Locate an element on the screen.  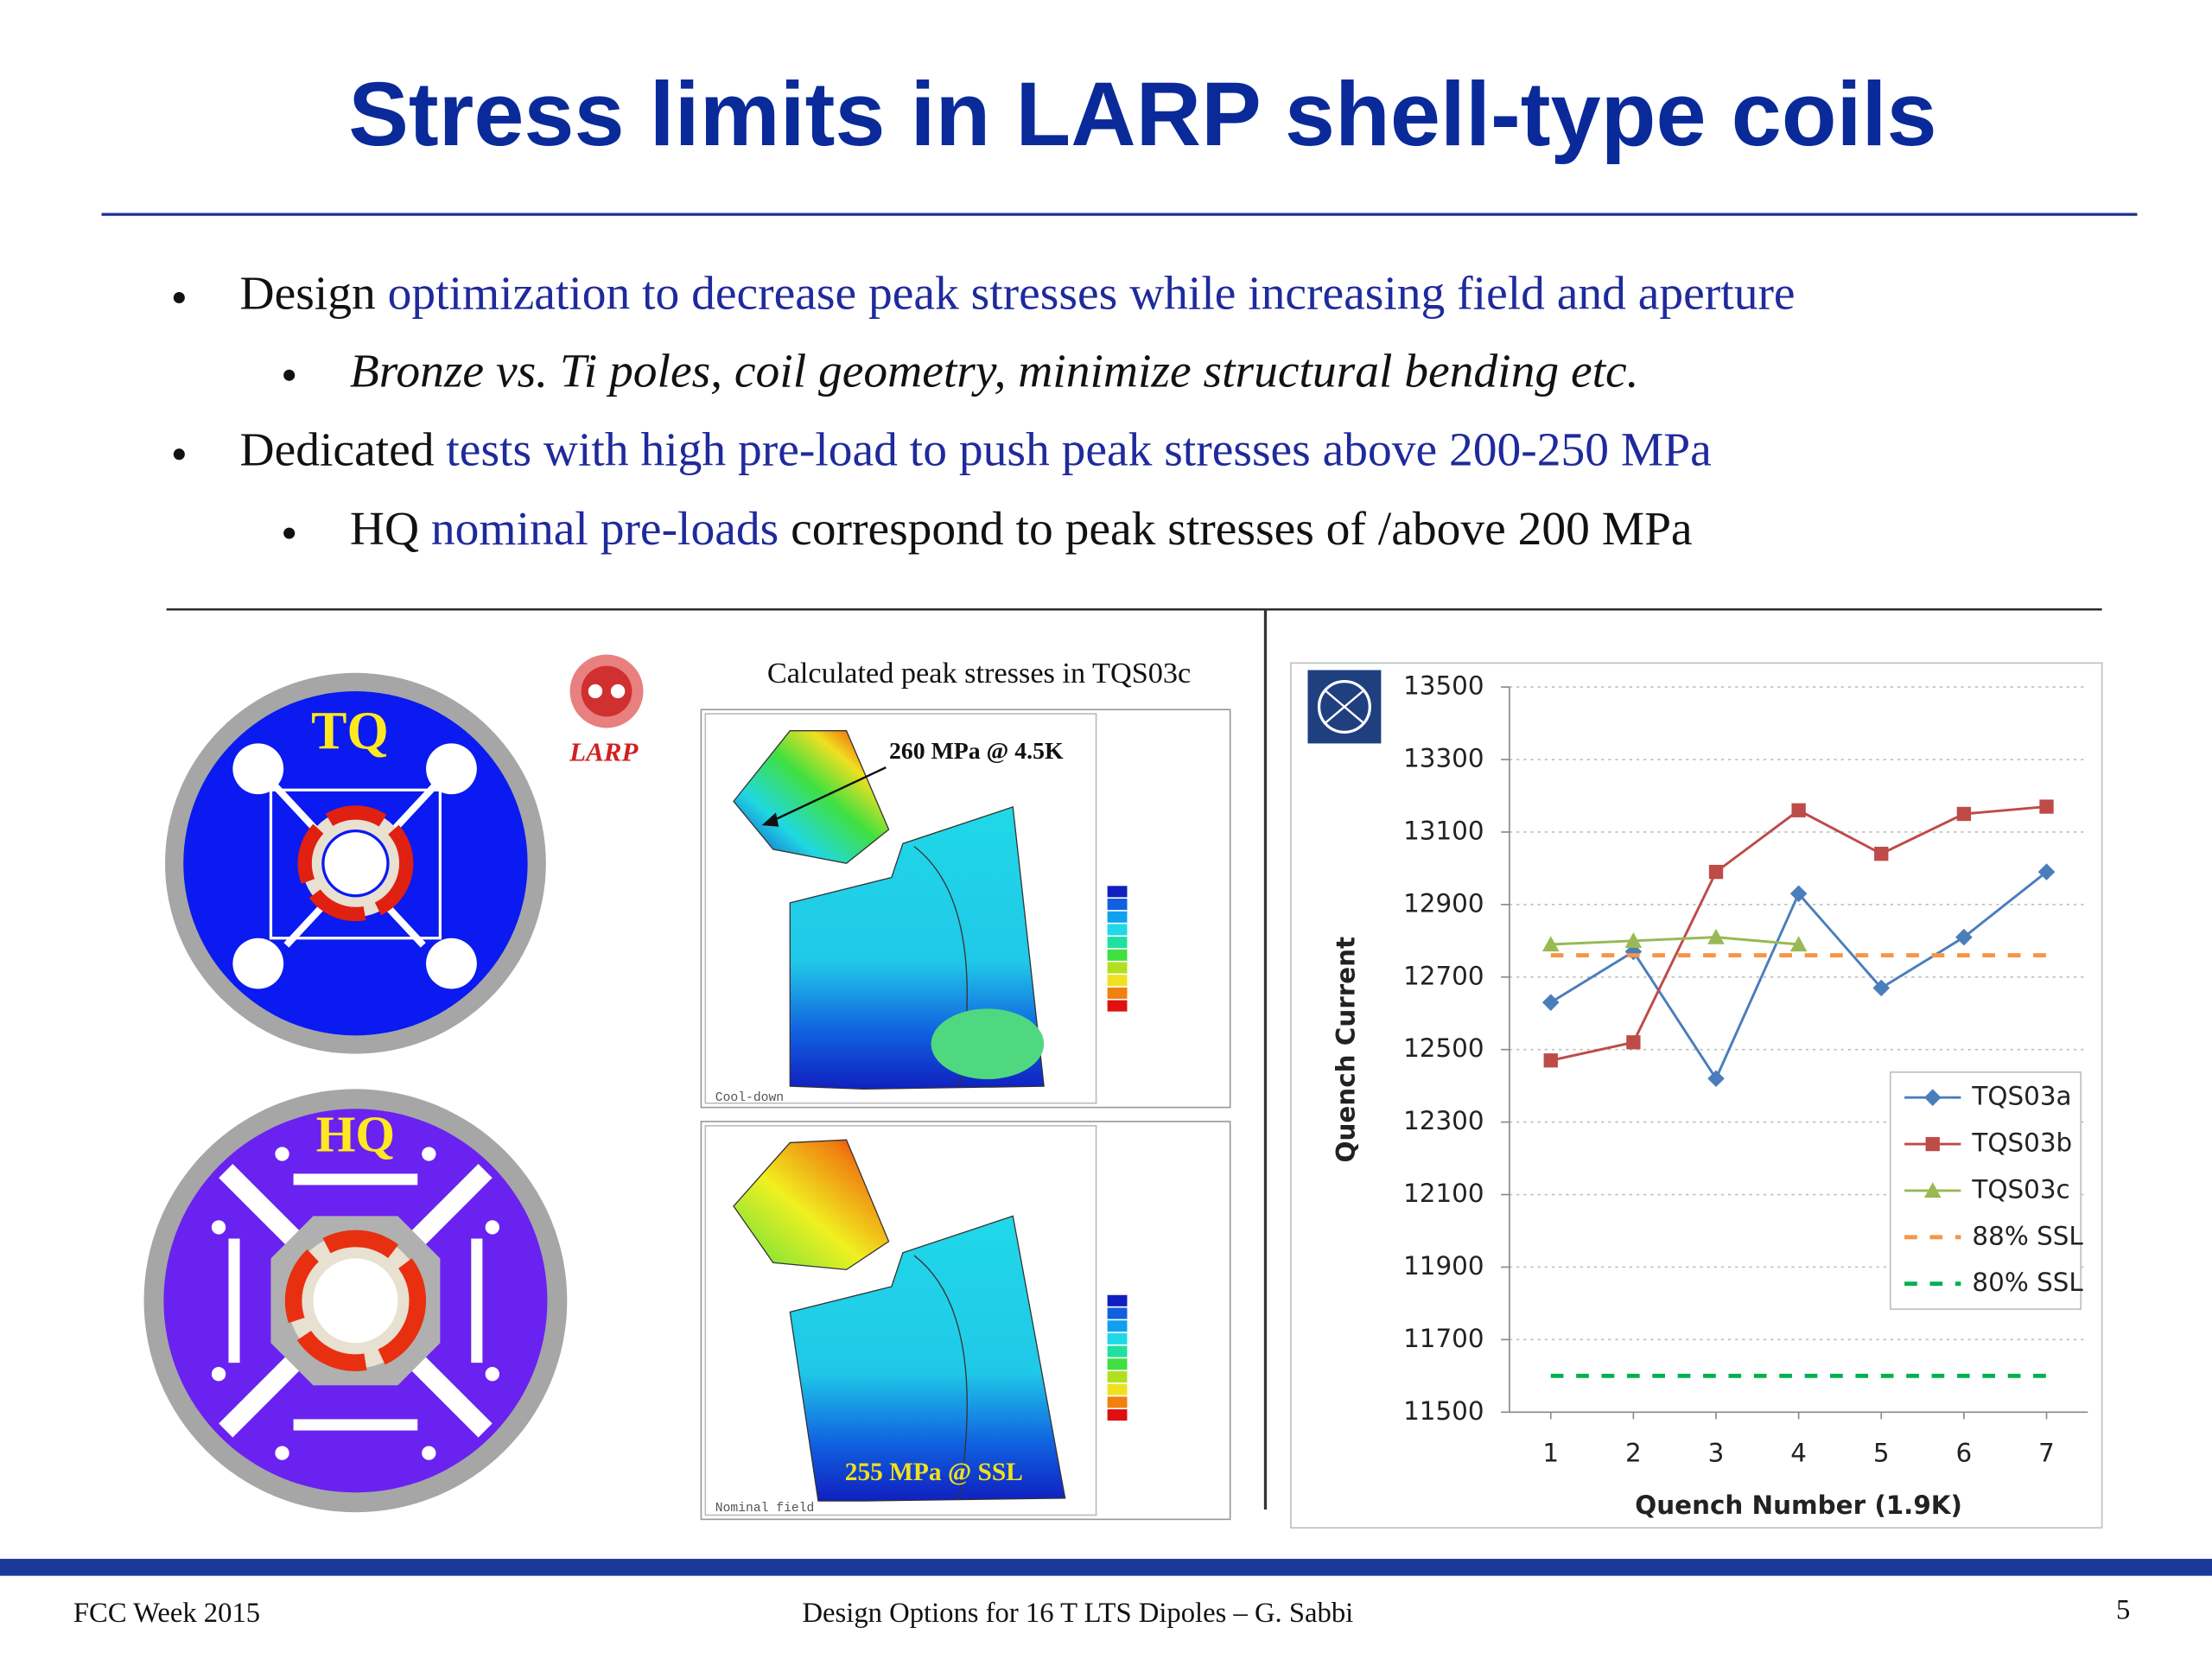
fea-caption: Calculated peak stresses in TQS03c is located at coordinates (979, 673).